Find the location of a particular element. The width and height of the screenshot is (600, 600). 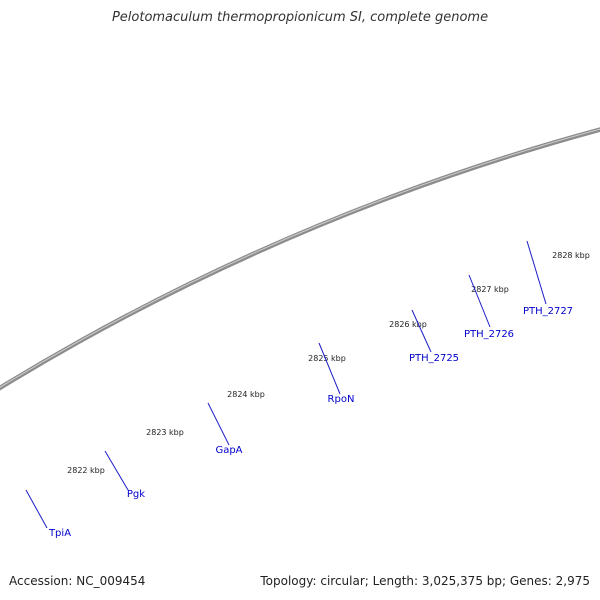

gene-label: TpiA is located at coordinates (59, 533).